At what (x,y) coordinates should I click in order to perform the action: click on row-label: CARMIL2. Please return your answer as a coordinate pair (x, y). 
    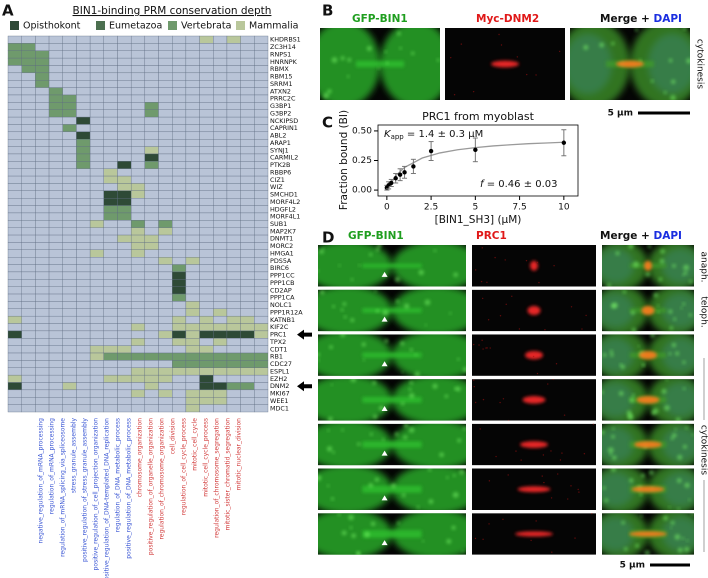
    Looking at the image, I should click on (284, 158).